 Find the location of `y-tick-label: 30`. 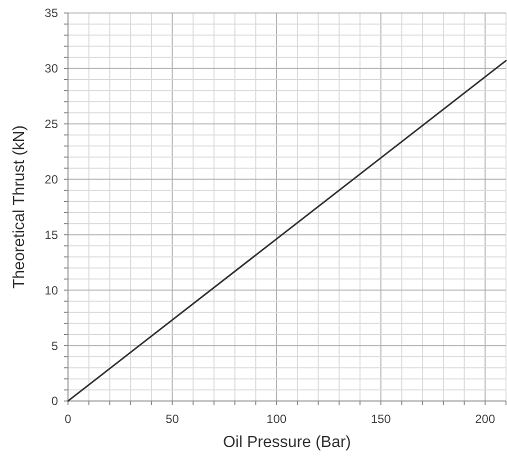

y-tick-label: 30 is located at coordinates (51, 69).